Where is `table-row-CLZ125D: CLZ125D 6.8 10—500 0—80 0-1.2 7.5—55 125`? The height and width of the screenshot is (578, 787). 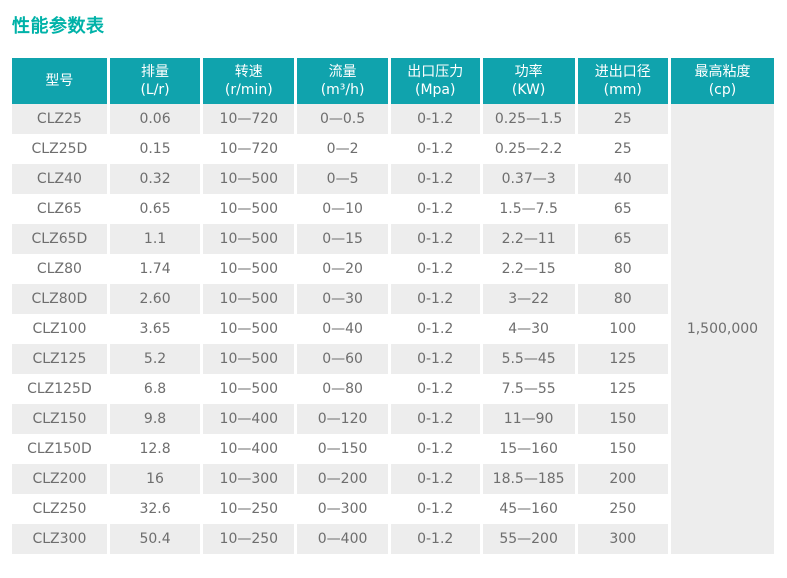
table-row-CLZ125D: CLZ125D 6.8 10—500 0—80 0-1.2 7.5—55 125 is located at coordinates (393, 389).